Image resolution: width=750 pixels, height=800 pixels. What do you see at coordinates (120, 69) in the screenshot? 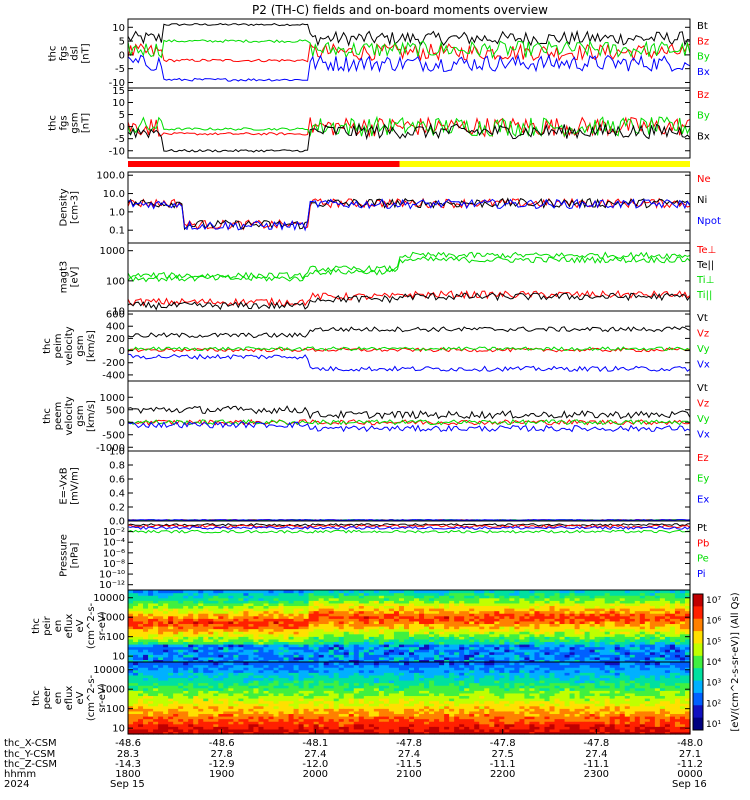
I see `ytick-label: -5` at bounding box center [120, 69].